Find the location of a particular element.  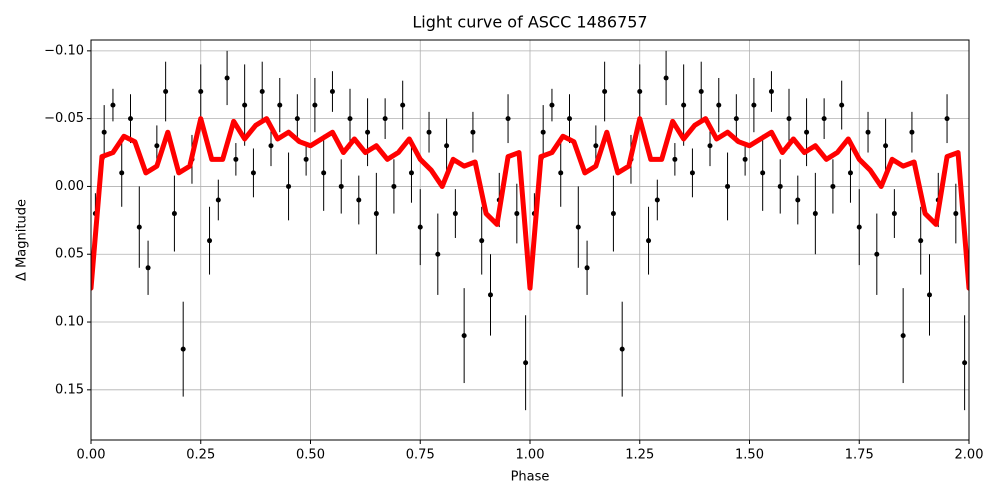

y-axis-label: Δ Magnitude is located at coordinates (22, 240).